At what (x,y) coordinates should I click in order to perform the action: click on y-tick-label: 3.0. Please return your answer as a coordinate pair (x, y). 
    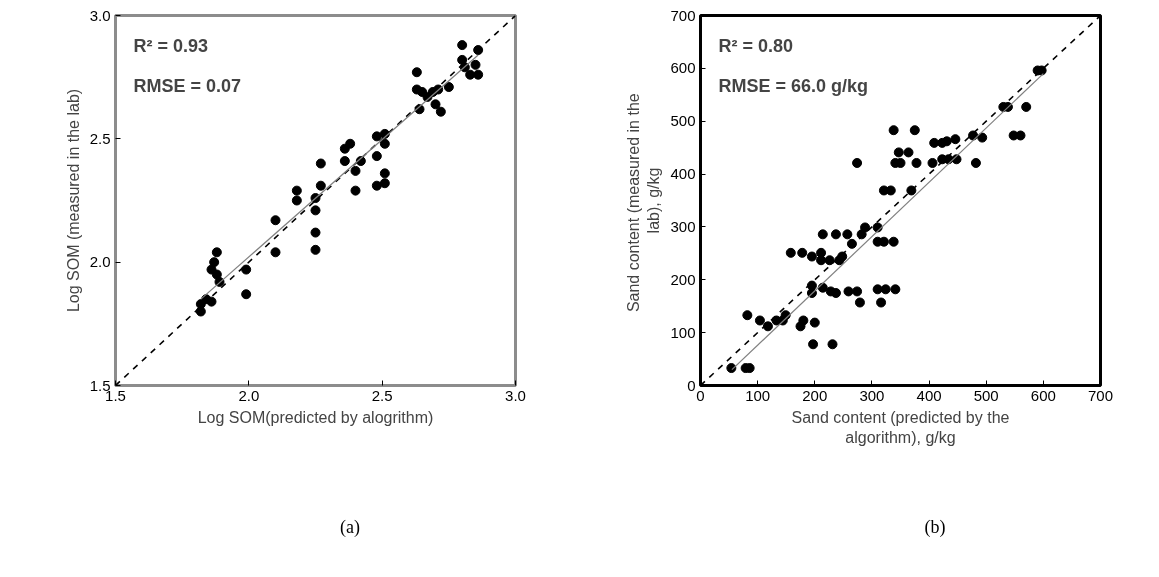
    Looking at the image, I should click on (100, 15).